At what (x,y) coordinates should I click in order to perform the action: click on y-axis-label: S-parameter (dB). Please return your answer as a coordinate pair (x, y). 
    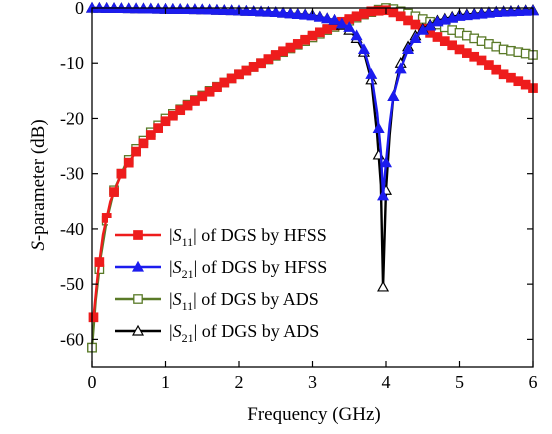
    Looking at the image, I should click on (38, 184).